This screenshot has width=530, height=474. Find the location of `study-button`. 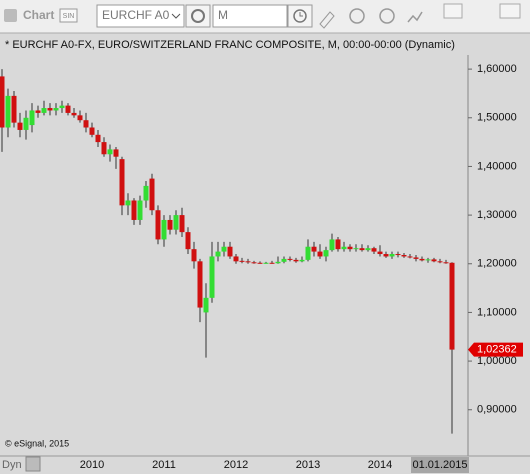

study-button is located at coordinates (357, 16).